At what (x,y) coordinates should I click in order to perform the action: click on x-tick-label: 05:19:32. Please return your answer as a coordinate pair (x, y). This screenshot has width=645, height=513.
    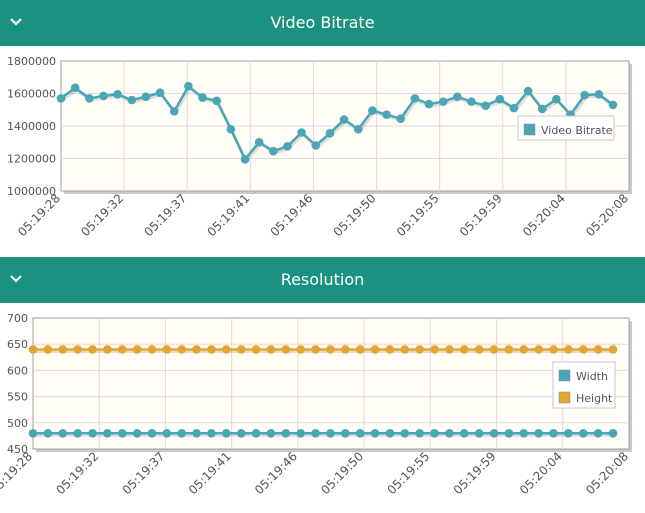
    Looking at the image, I should click on (102, 215).